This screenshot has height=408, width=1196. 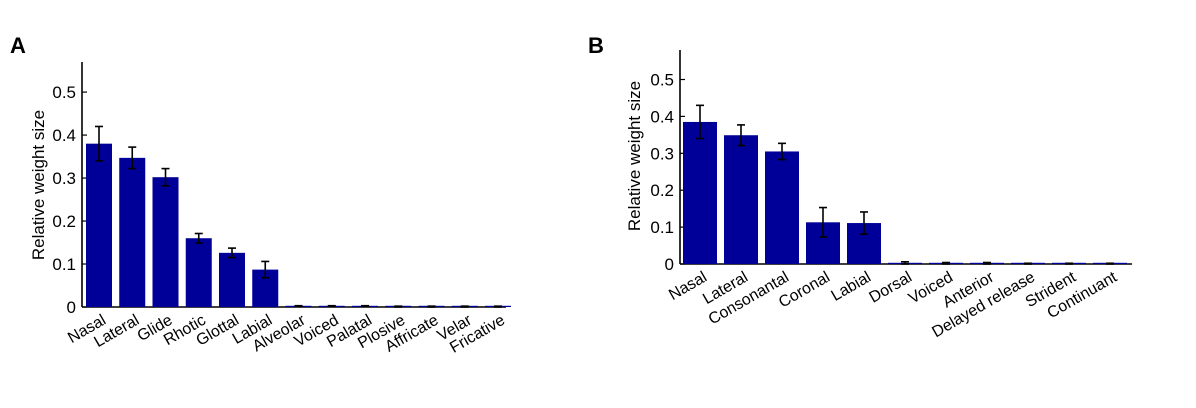 What do you see at coordinates (634, 156) in the screenshot?
I see `panel-b-y-axis-label: Relative weight size` at bounding box center [634, 156].